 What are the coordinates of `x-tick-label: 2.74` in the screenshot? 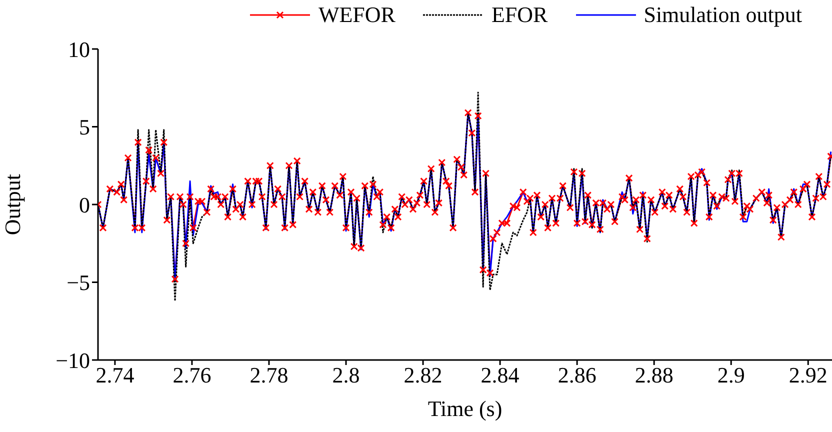 It's located at (115, 375).